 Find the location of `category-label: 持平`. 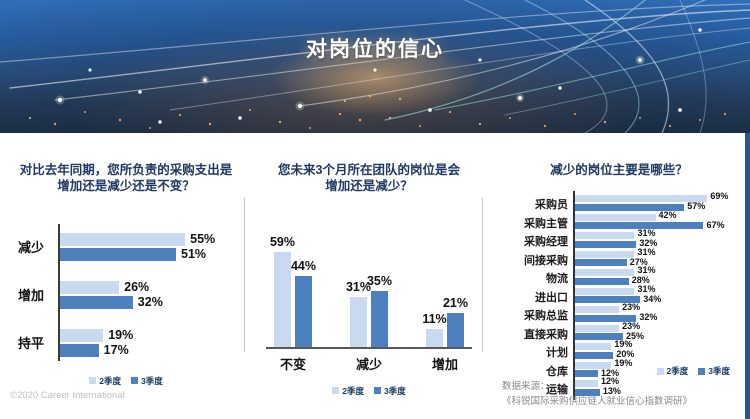

category-label: 持平 is located at coordinates (31, 343).